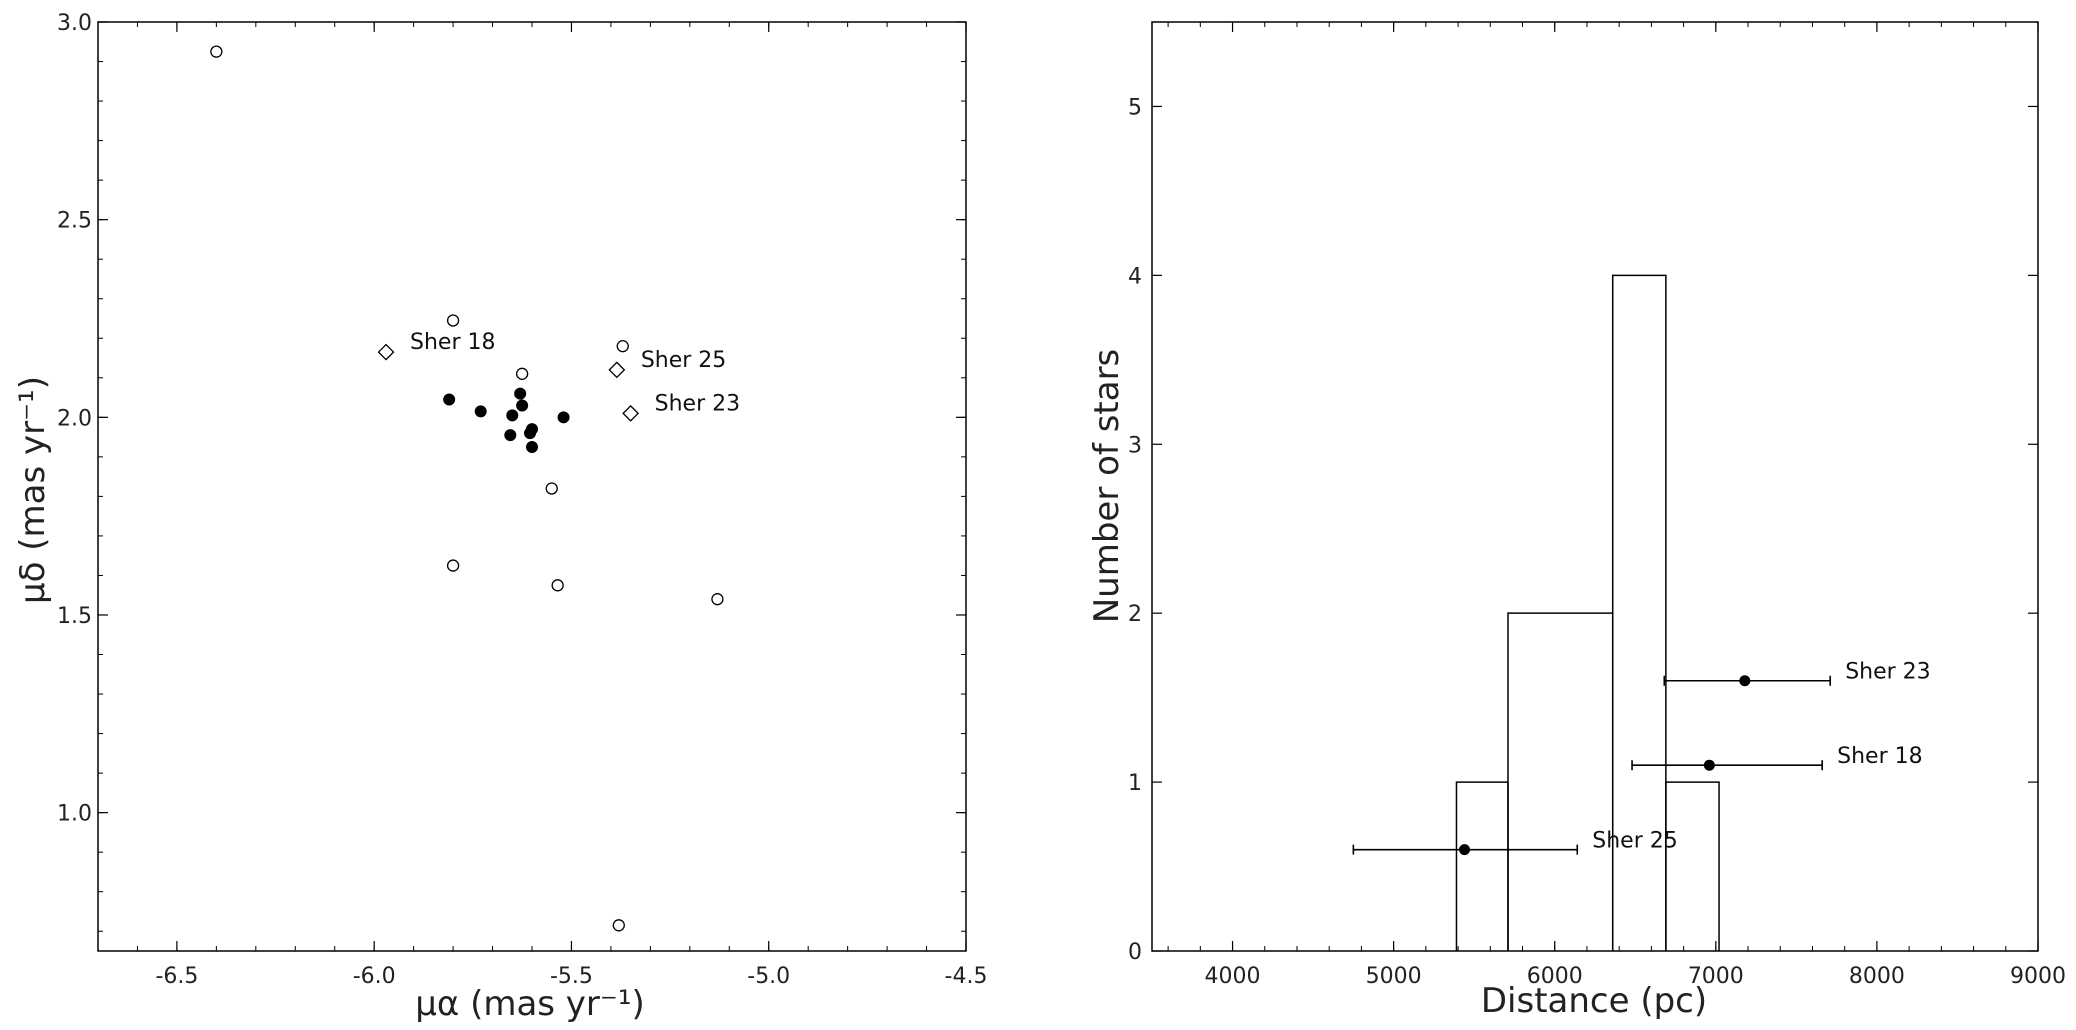  I want to click on right-x-tick-label: 7000, so click(1716, 976).